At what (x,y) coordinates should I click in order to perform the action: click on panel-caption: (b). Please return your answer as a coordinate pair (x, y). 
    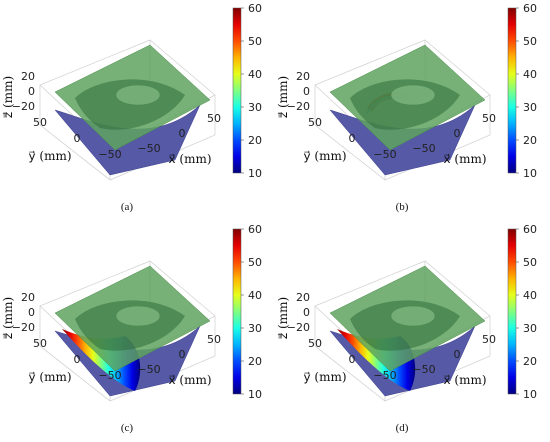
    Looking at the image, I should click on (402, 207).